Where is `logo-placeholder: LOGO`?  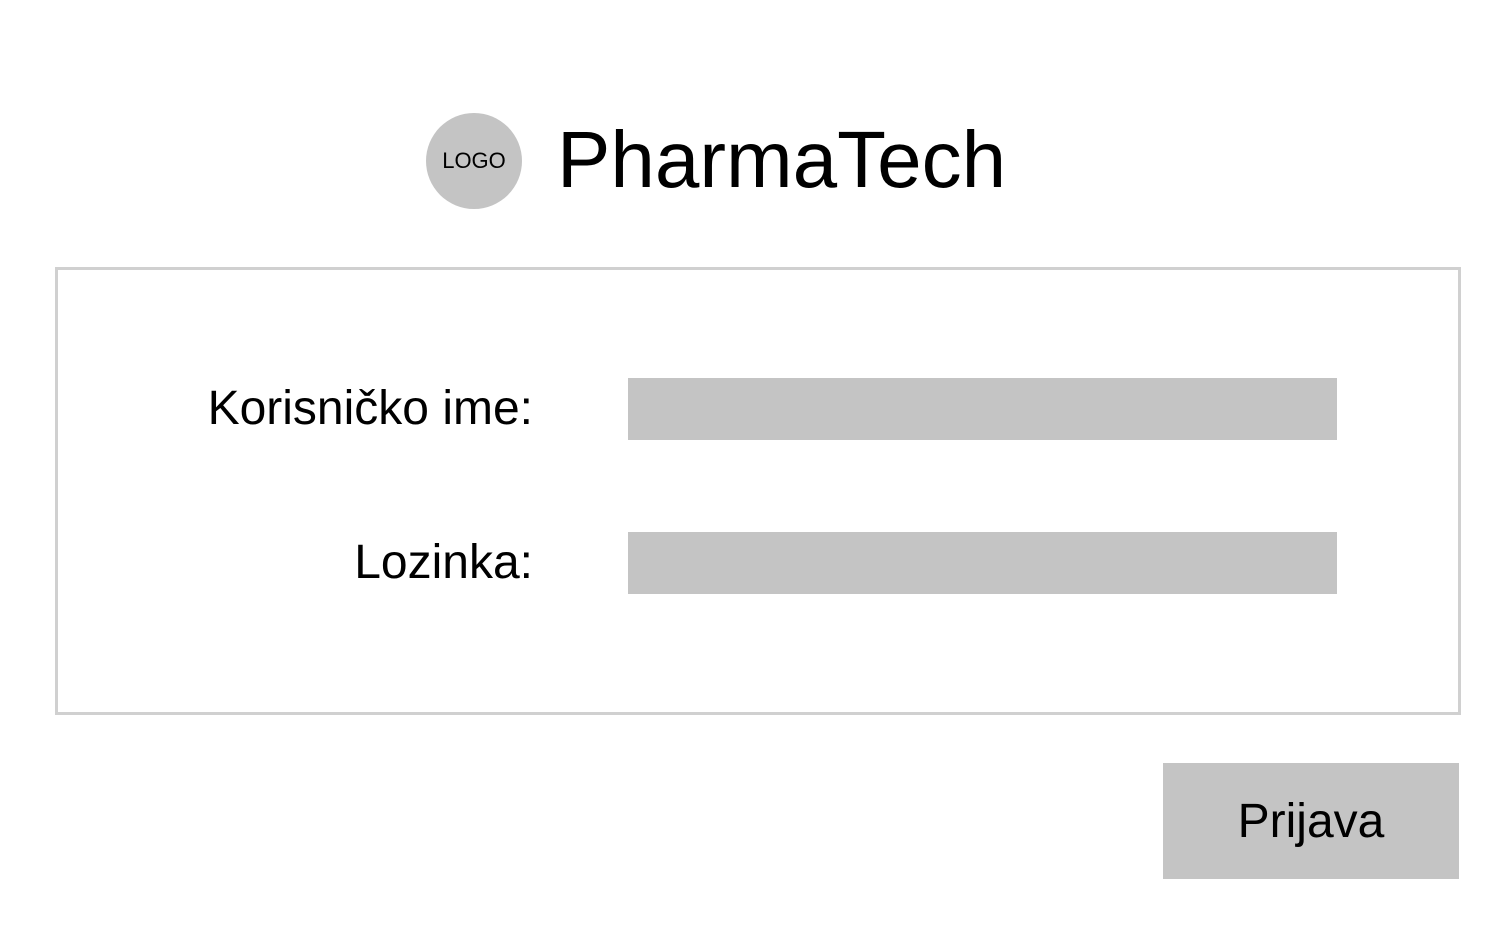
logo-placeholder: LOGO is located at coordinates (474, 161).